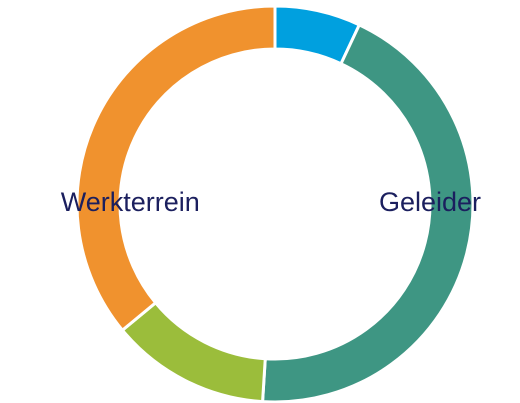 This screenshot has height=403, width=520. What do you see at coordinates (193, 351) in the screenshot?
I see `donut-segment` at bounding box center [193, 351].